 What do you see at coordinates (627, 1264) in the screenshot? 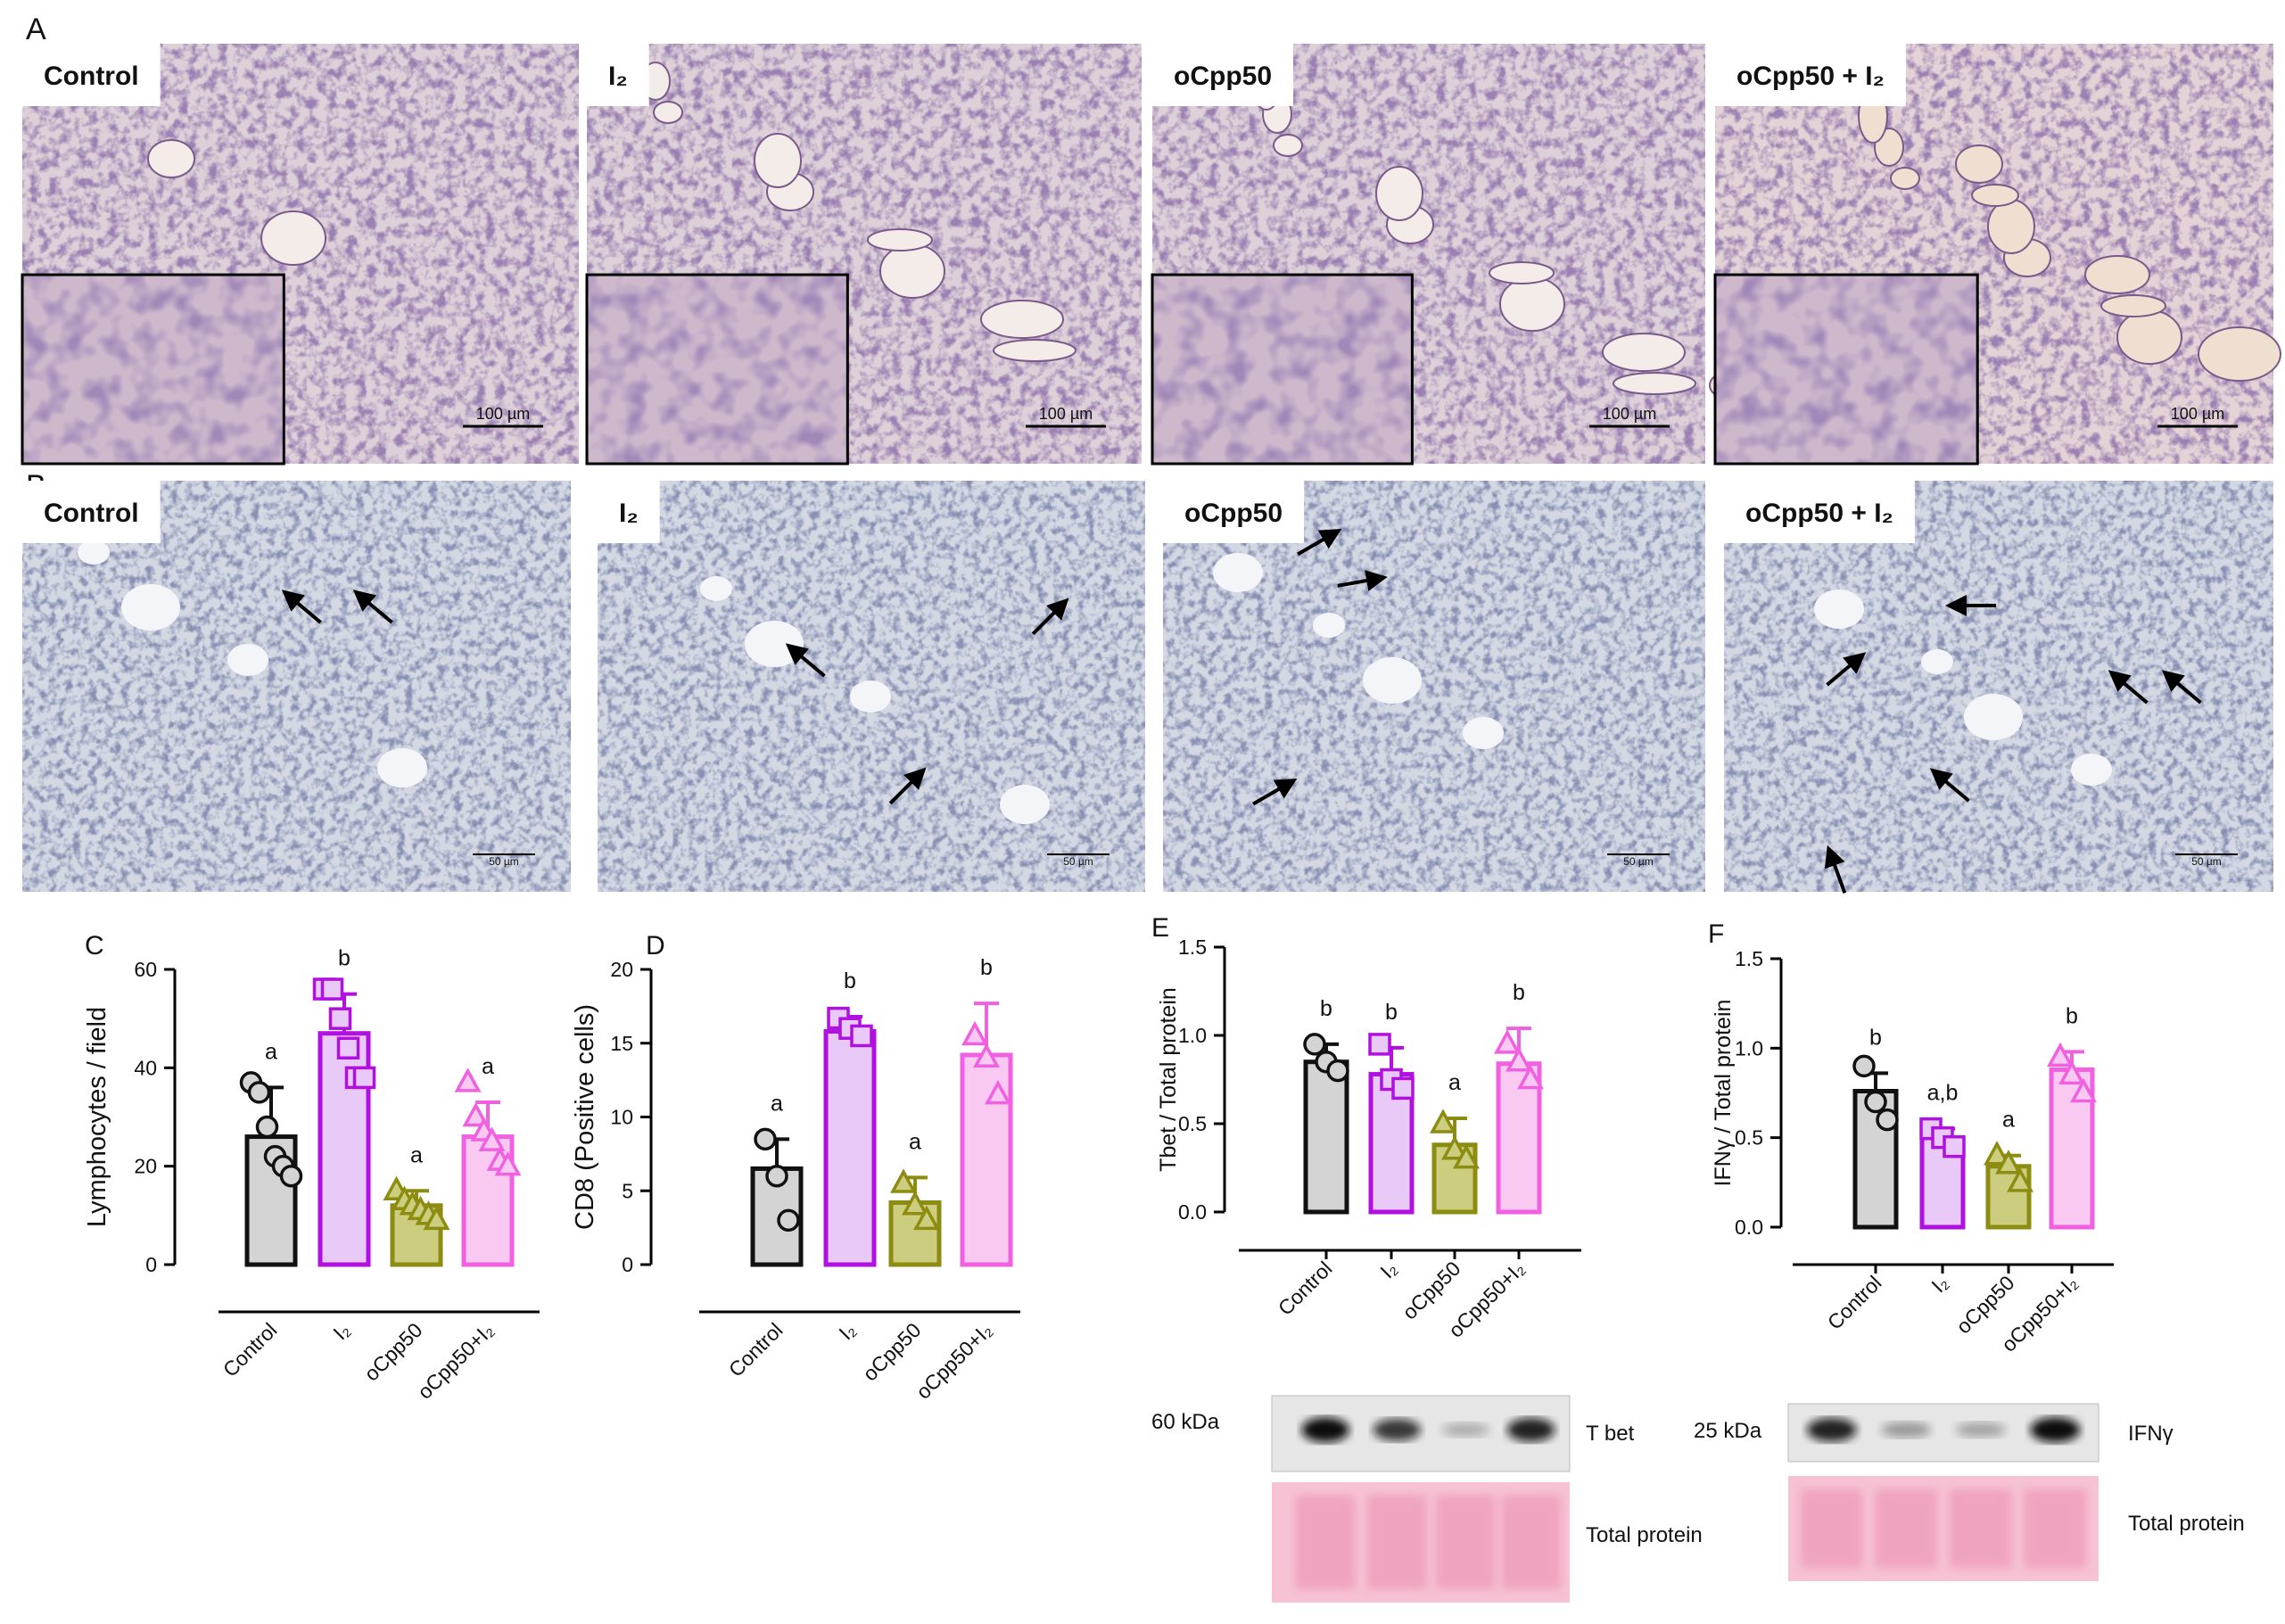
I see `y-tick-label: 0` at bounding box center [627, 1264].